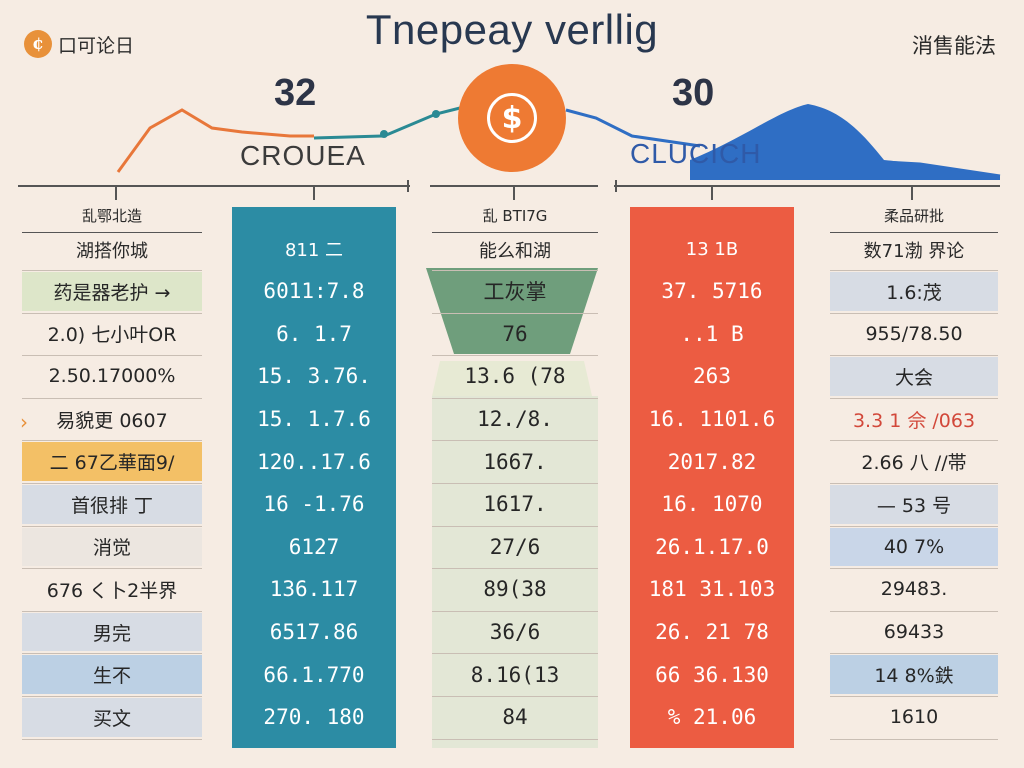 The height and width of the screenshot is (768, 1024). What do you see at coordinates (215, 140) in the screenshot?
I see `orange-trend-line` at bounding box center [215, 140].